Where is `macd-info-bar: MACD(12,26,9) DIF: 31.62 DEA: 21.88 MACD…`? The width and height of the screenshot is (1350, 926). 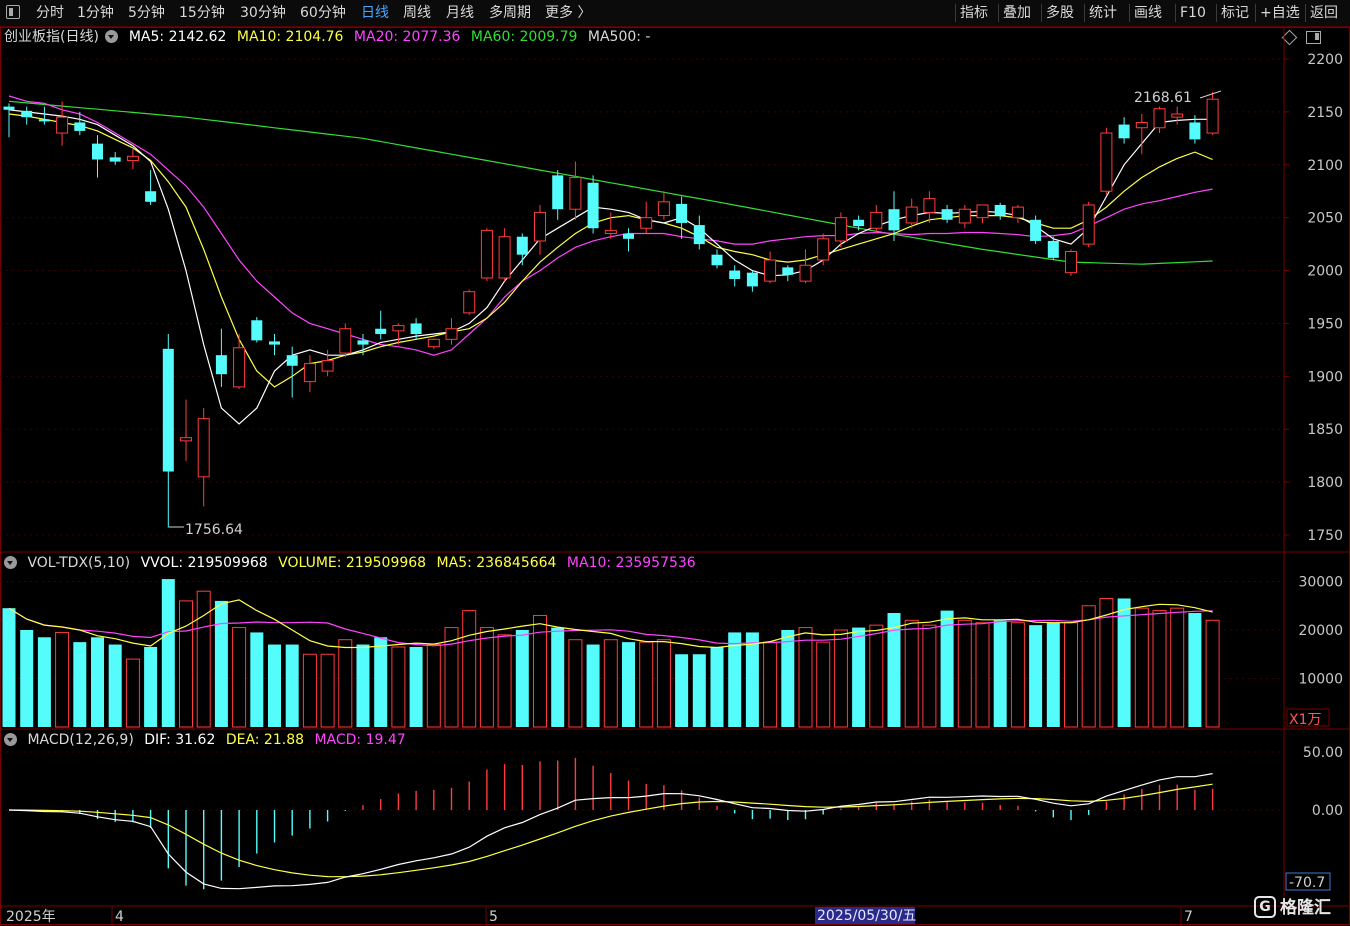
macd-info-bar: MACD(12,26,9) DIF: 31.62 DEA: 21.88 MACD… is located at coordinates (208, 740).